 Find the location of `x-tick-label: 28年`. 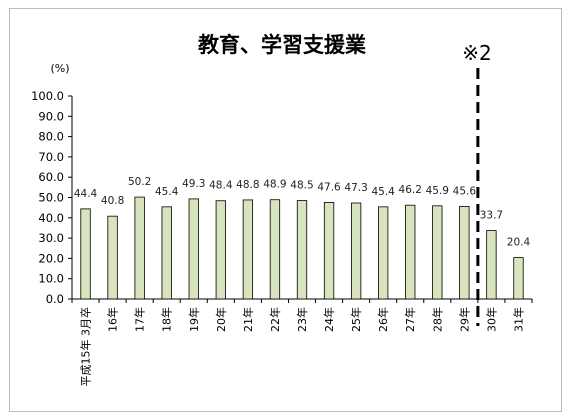

x-tick-label: 28年 is located at coordinates (437, 319).